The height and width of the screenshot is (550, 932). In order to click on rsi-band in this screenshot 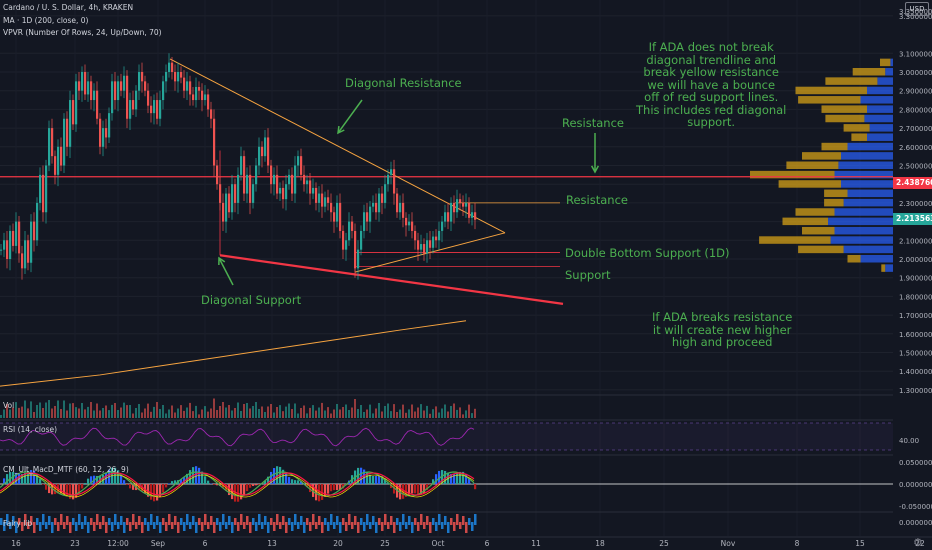, I will do `click(446, 436)`.